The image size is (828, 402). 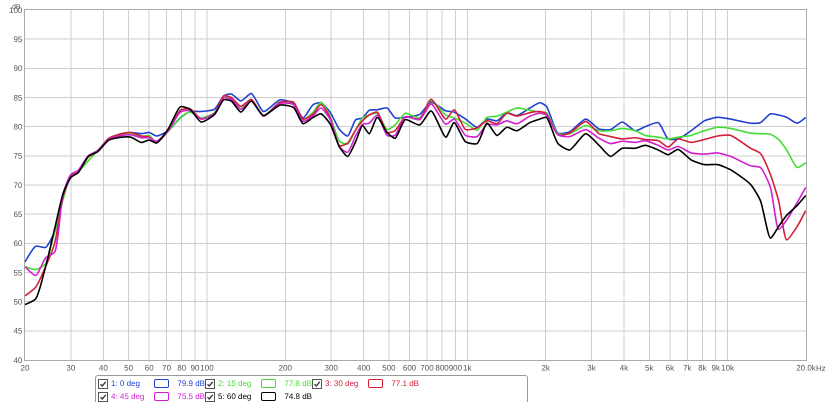 I want to click on text: 3: 30 deg, so click(x=342, y=383).